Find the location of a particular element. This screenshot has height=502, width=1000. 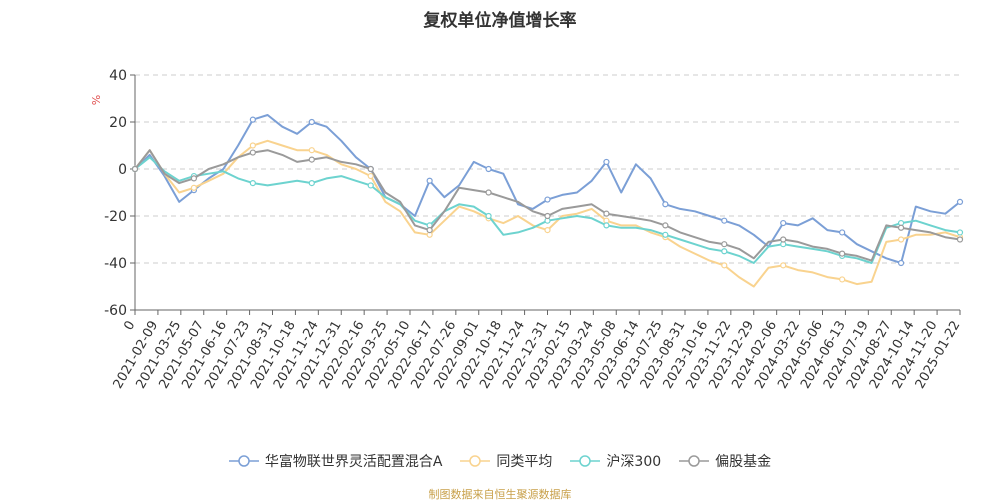

x-tick-label: 0 is located at coordinates (129, 326).